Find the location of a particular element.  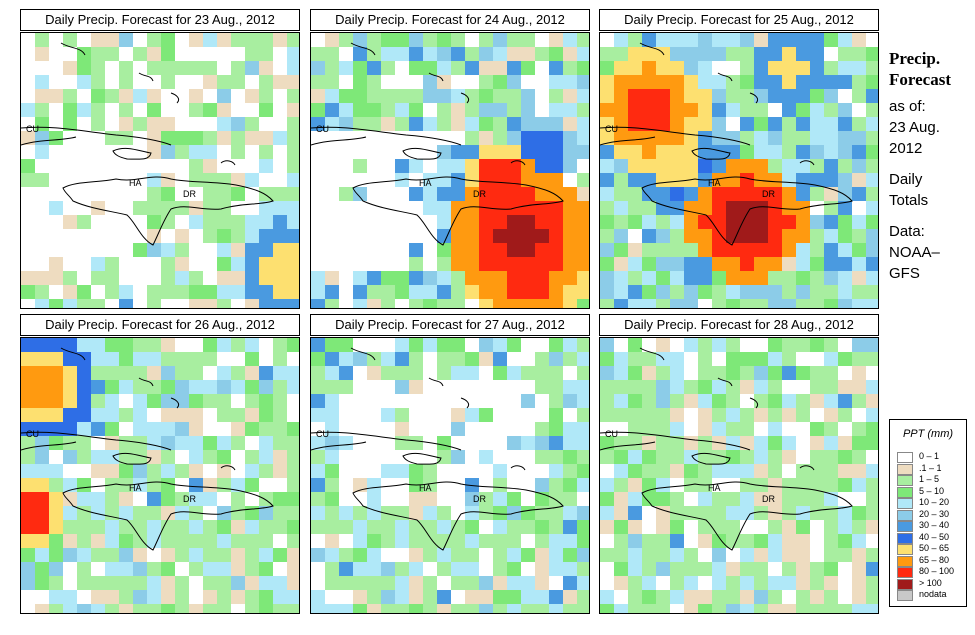

coastline is located at coordinates (132, 458).